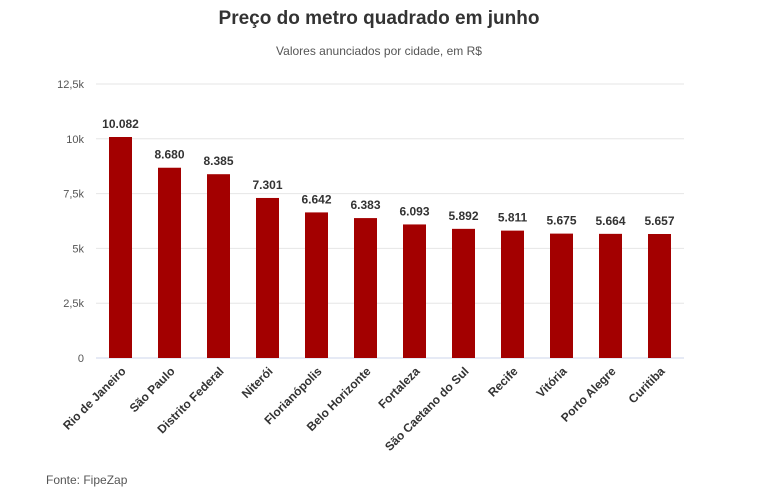 The width and height of the screenshot is (758, 493). What do you see at coordinates (503, 382) in the screenshot?
I see `x-tick-label: Recife` at bounding box center [503, 382].